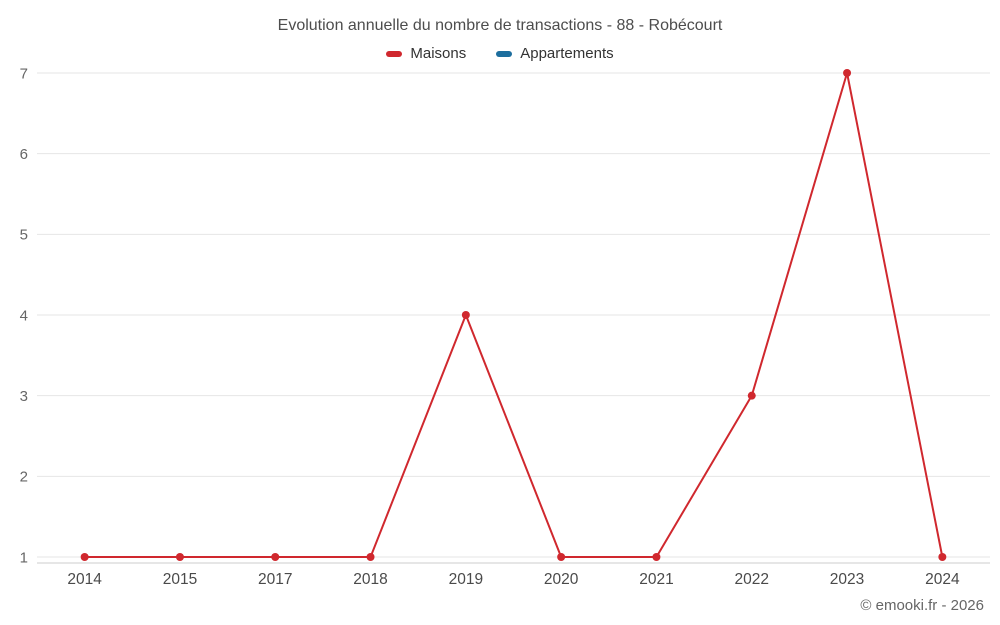 This screenshot has width=1000, height=625. What do you see at coordinates (180, 579) in the screenshot?
I see `x-axis-tick-label: 2015` at bounding box center [180, 579].